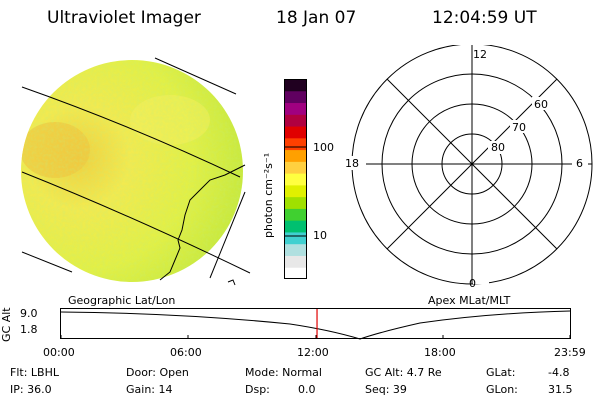  What do you see at coordinates (472, 283) in the screenshot?
I see `polar-label-0: 0` at bounding box center [472, 283].